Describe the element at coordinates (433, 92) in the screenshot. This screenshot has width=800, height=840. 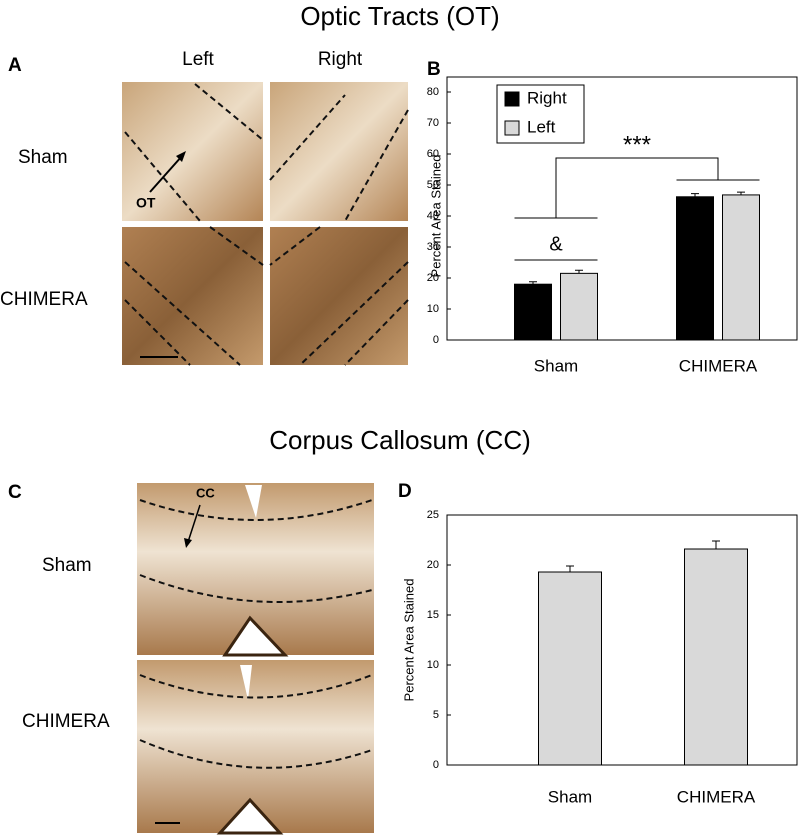
I see `y-tick-label: 80` at that location.